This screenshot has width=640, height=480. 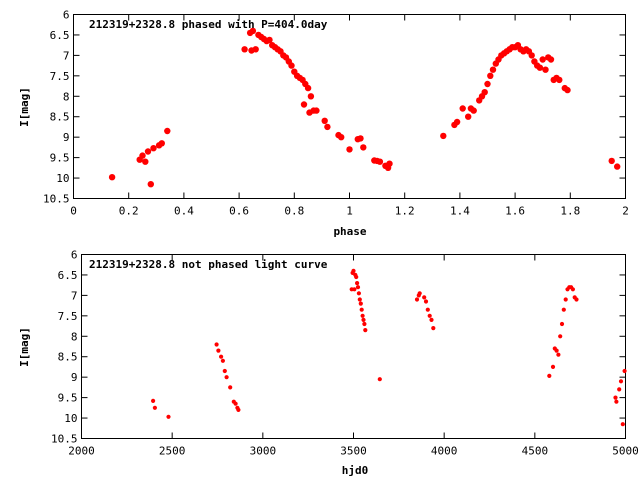 I want to click on phased-x-tick-label: 0.4, so click(x=184, y=211).